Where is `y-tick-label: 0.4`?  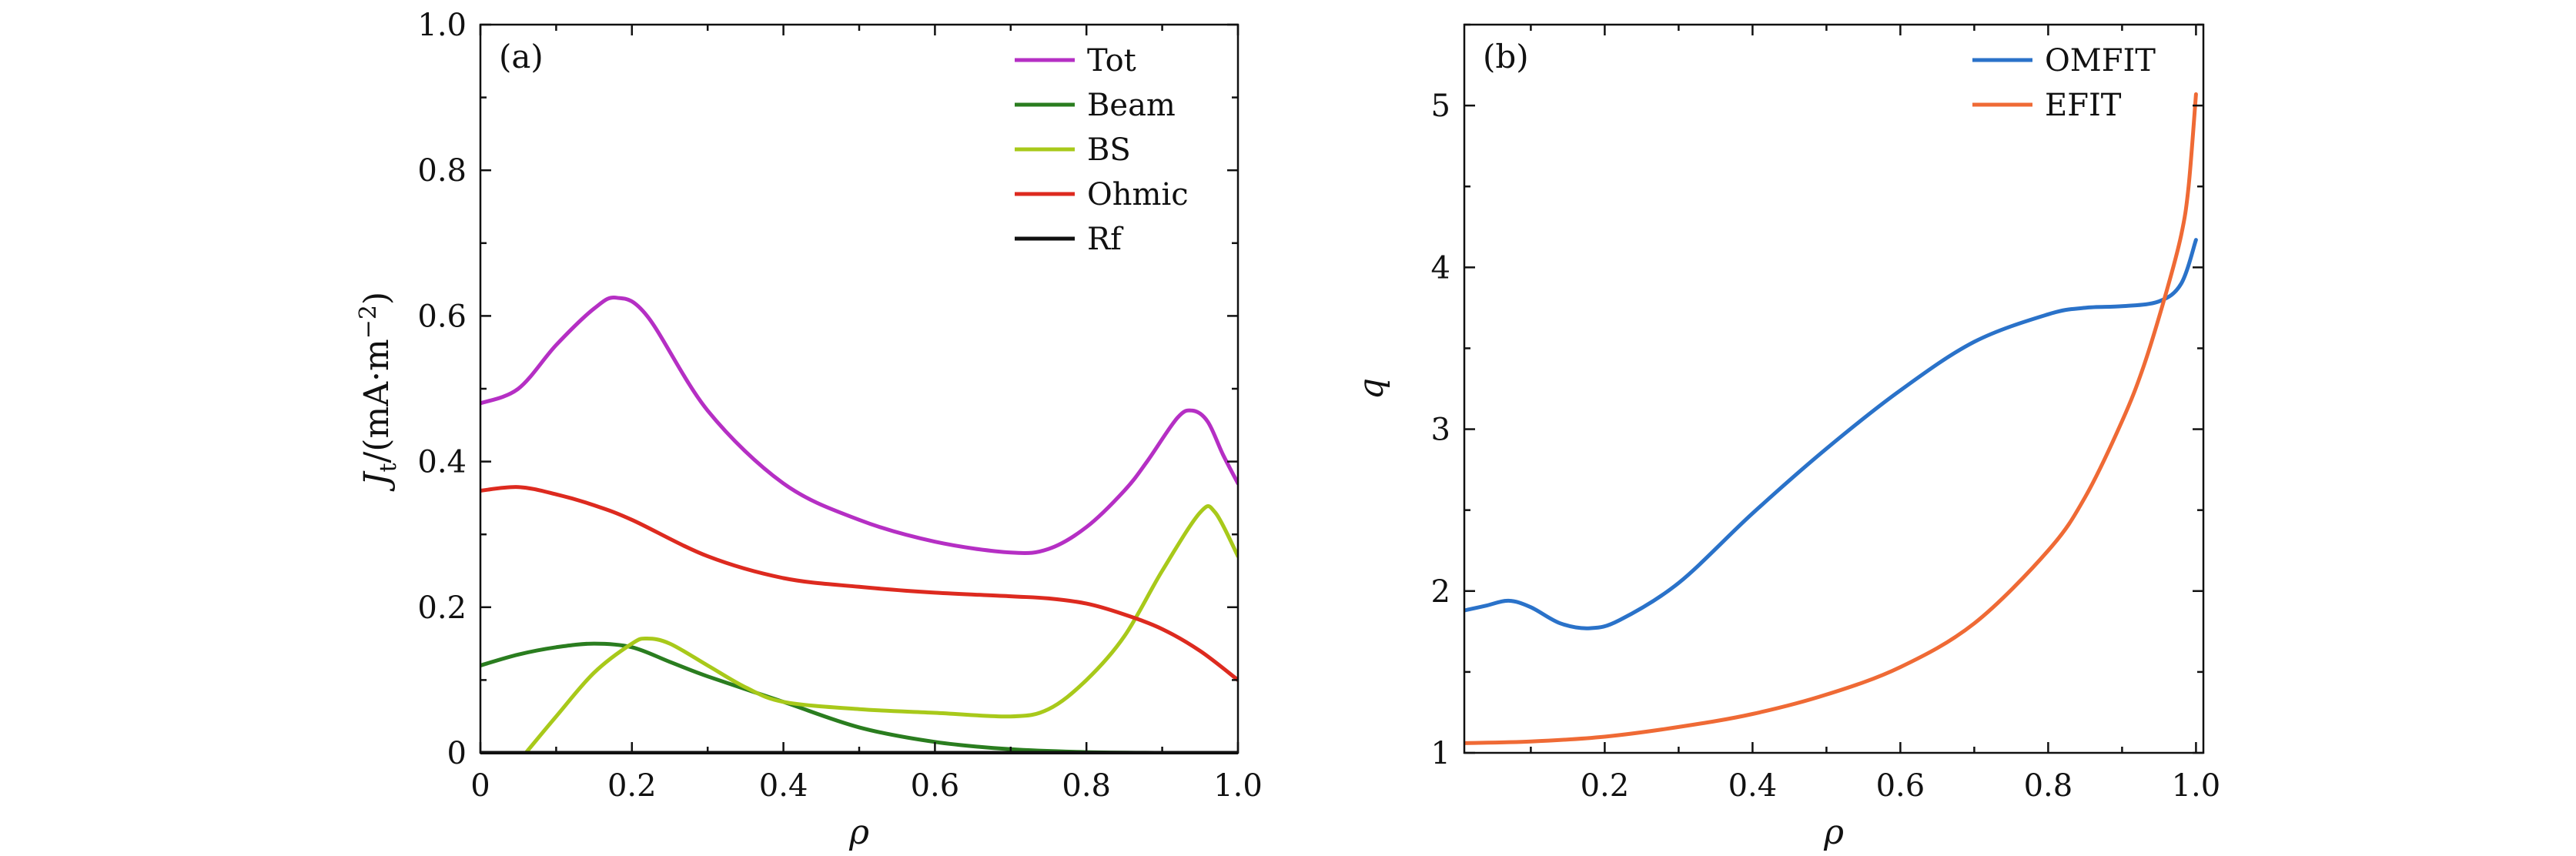
y-tick-label: 0.4 is located at coordinates (442, 462).